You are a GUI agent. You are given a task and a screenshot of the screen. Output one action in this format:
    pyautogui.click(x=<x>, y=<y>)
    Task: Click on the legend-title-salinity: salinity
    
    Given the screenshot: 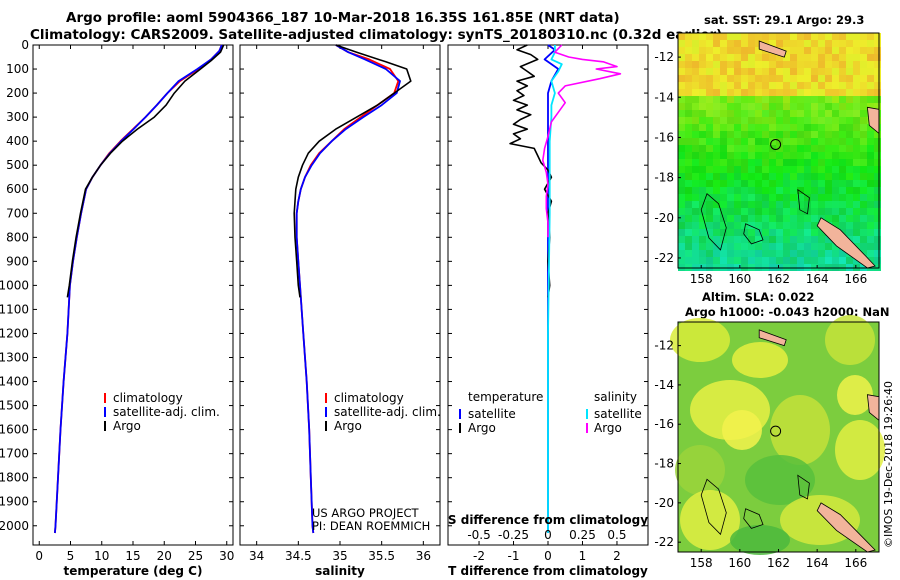 What is the action you would take?
    pyautogui.click(x=615, y=397)
    